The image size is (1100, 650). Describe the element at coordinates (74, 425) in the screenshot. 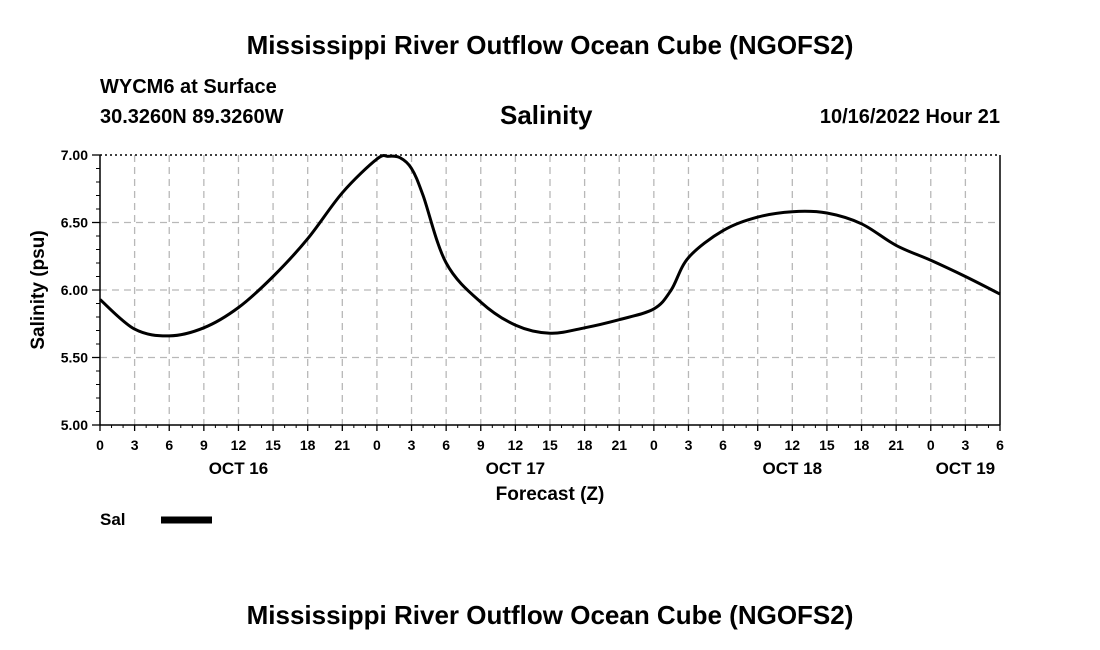

I see `y-tick-label: 5.00` at that location.